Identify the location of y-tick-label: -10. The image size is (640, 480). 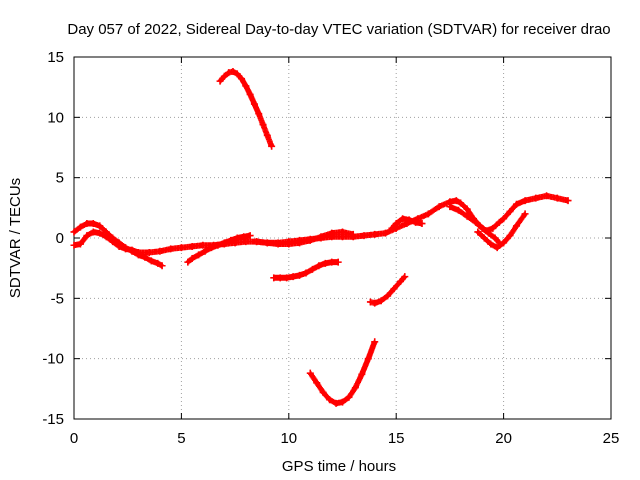
(53, 359).